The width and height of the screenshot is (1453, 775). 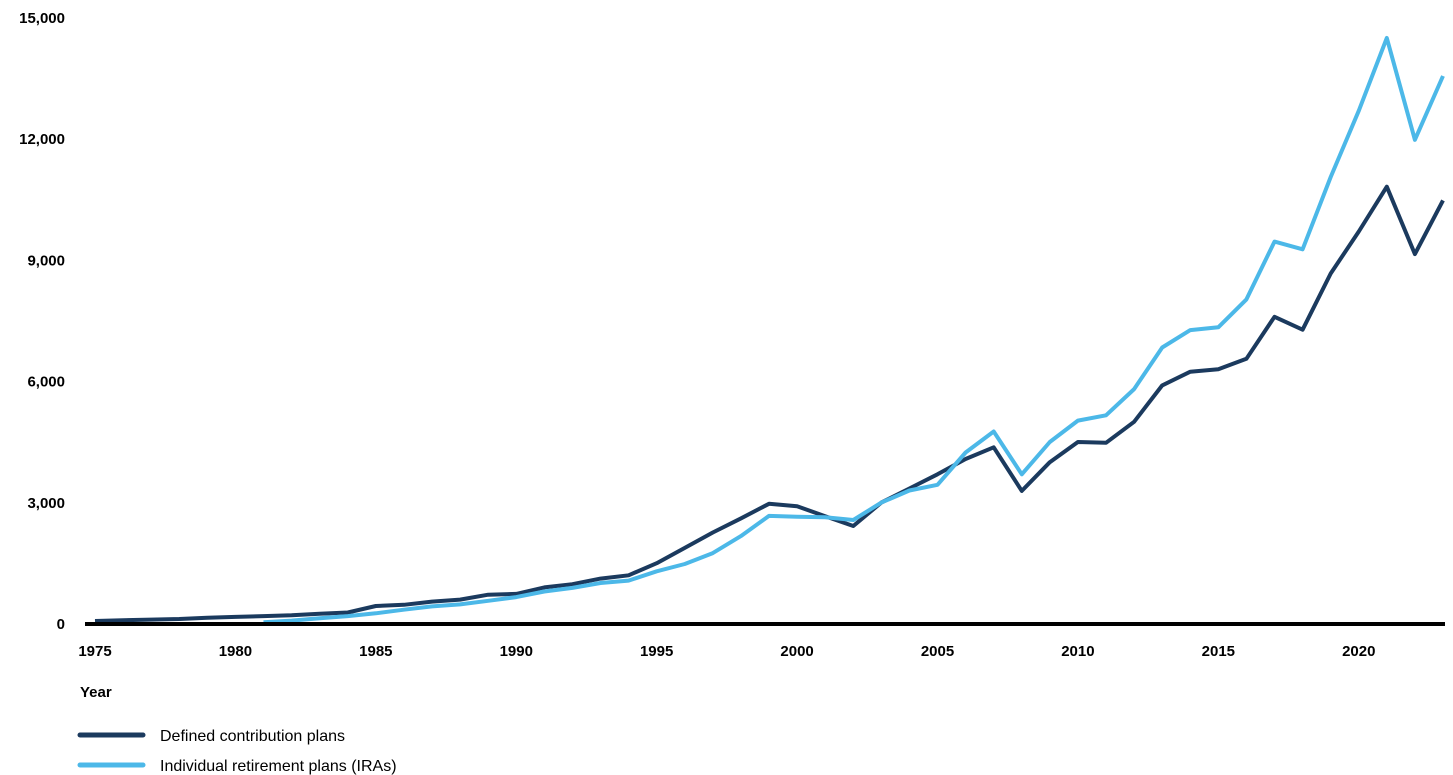 I want to click on legend-label-0: Defined contribution plans, so click(x=252, y=736).